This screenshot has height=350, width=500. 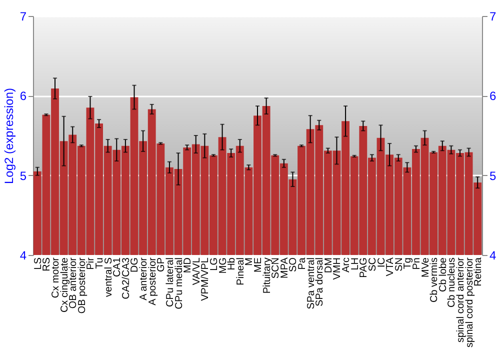 What do you see at coordinates (294, 264) in the screenshot?
I see `x-tick-label: SO` at bounding box center [294, 264].